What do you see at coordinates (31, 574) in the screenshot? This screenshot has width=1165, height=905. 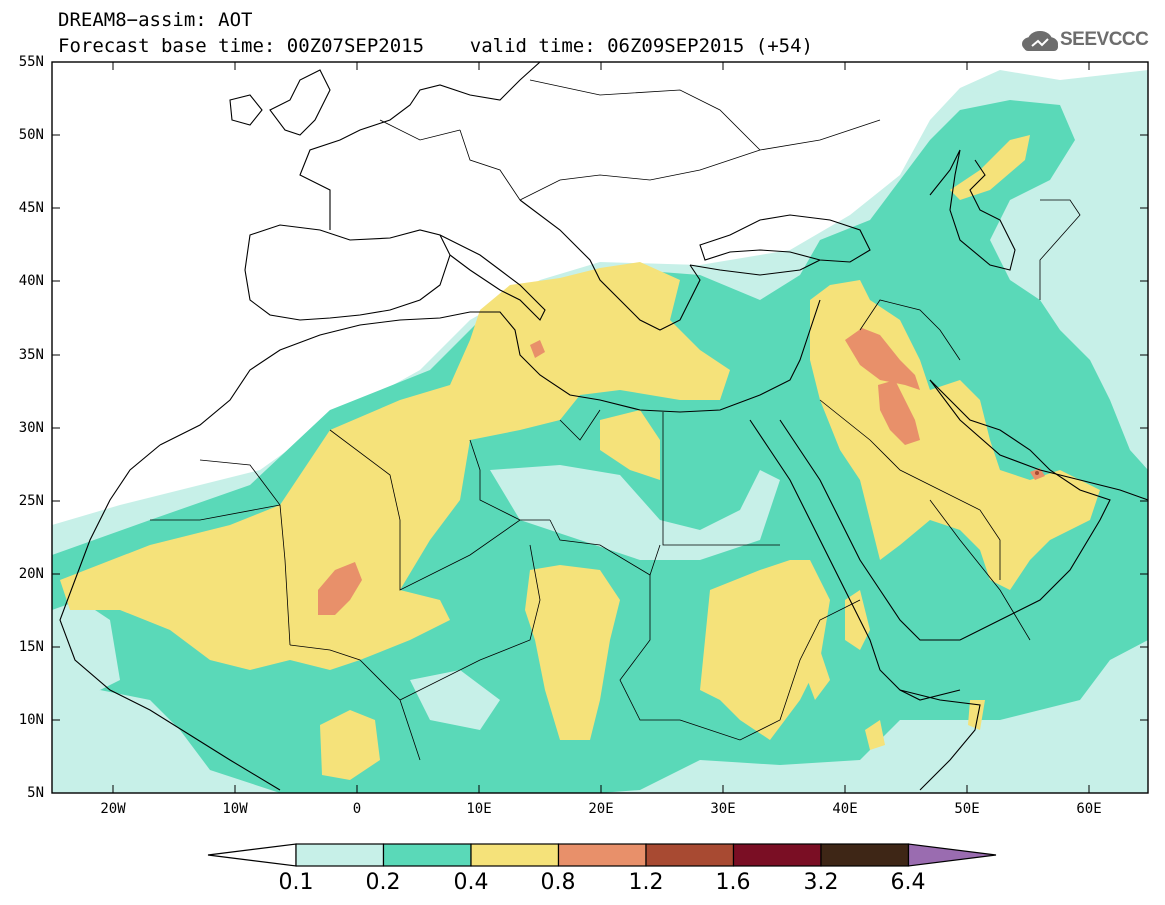 I see `lat-label: 20N` at bounding box center [31, 574].